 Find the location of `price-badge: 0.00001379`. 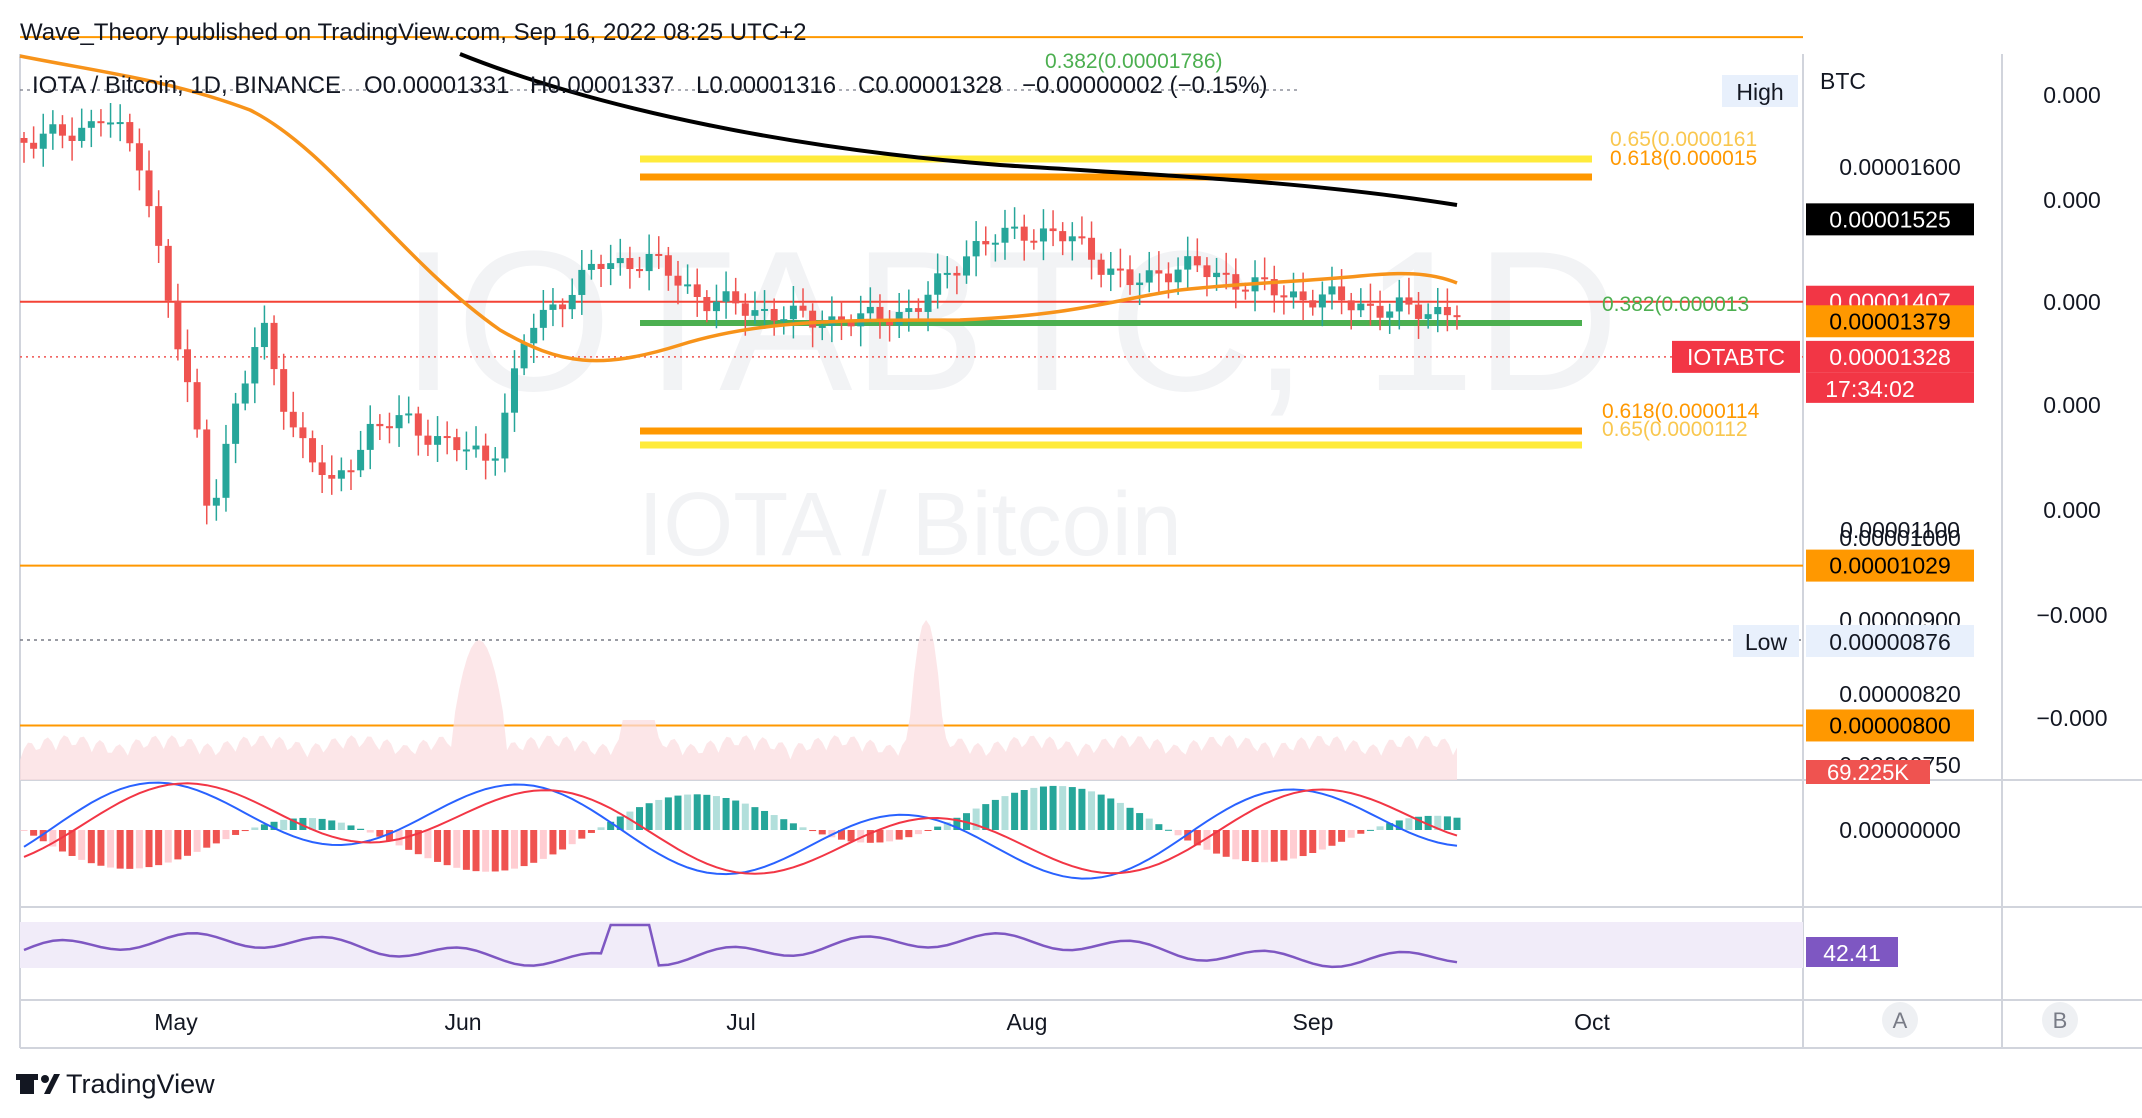

price-badge: 0.00001379 is located at coordinates (1890, 321).